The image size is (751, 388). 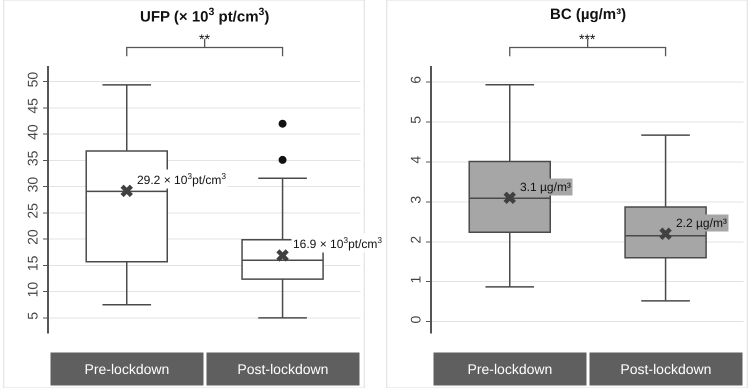 I want to click on y-tick-label: 40, so click(x=32, y=132).